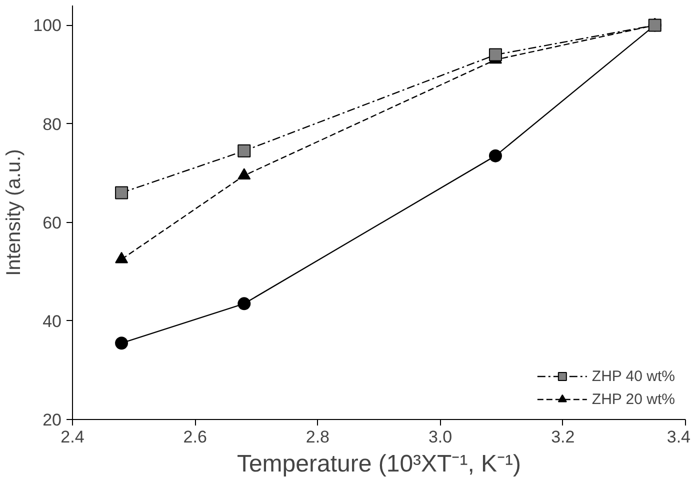  What do you see at coordinates (195, 437) in the screenshot?
I see `x-tick-label: 2.6` at bounding box center [195, 437].